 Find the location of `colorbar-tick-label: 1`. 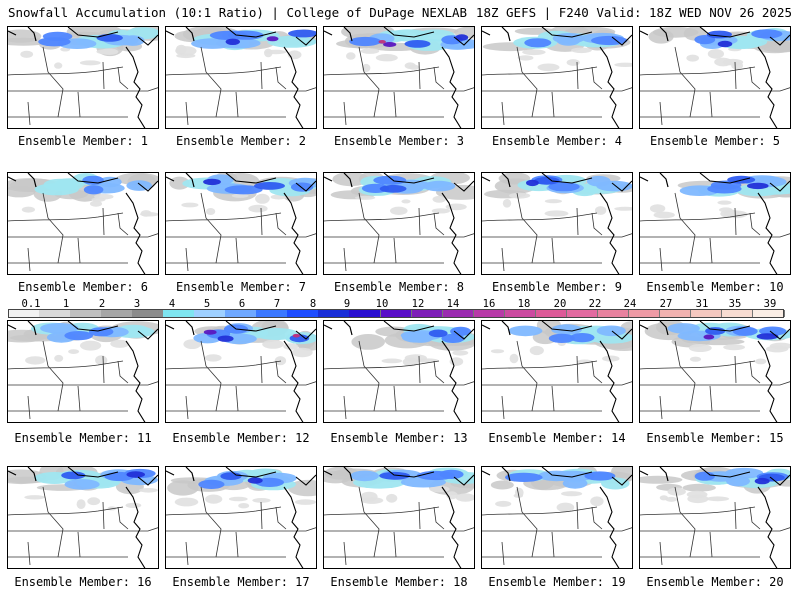

colorbar-tick-label: 1 is located at coordinates (66, 304).